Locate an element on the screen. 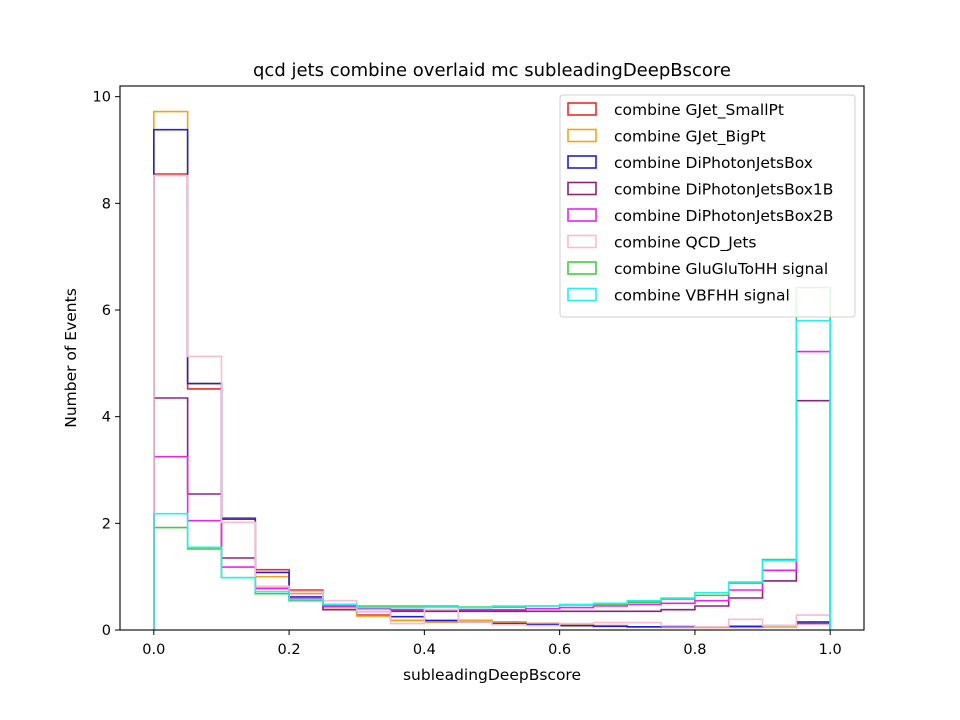 This screenshot has width=960, height=720. y-tick-label: 10 is located at coordinates (102, 98).